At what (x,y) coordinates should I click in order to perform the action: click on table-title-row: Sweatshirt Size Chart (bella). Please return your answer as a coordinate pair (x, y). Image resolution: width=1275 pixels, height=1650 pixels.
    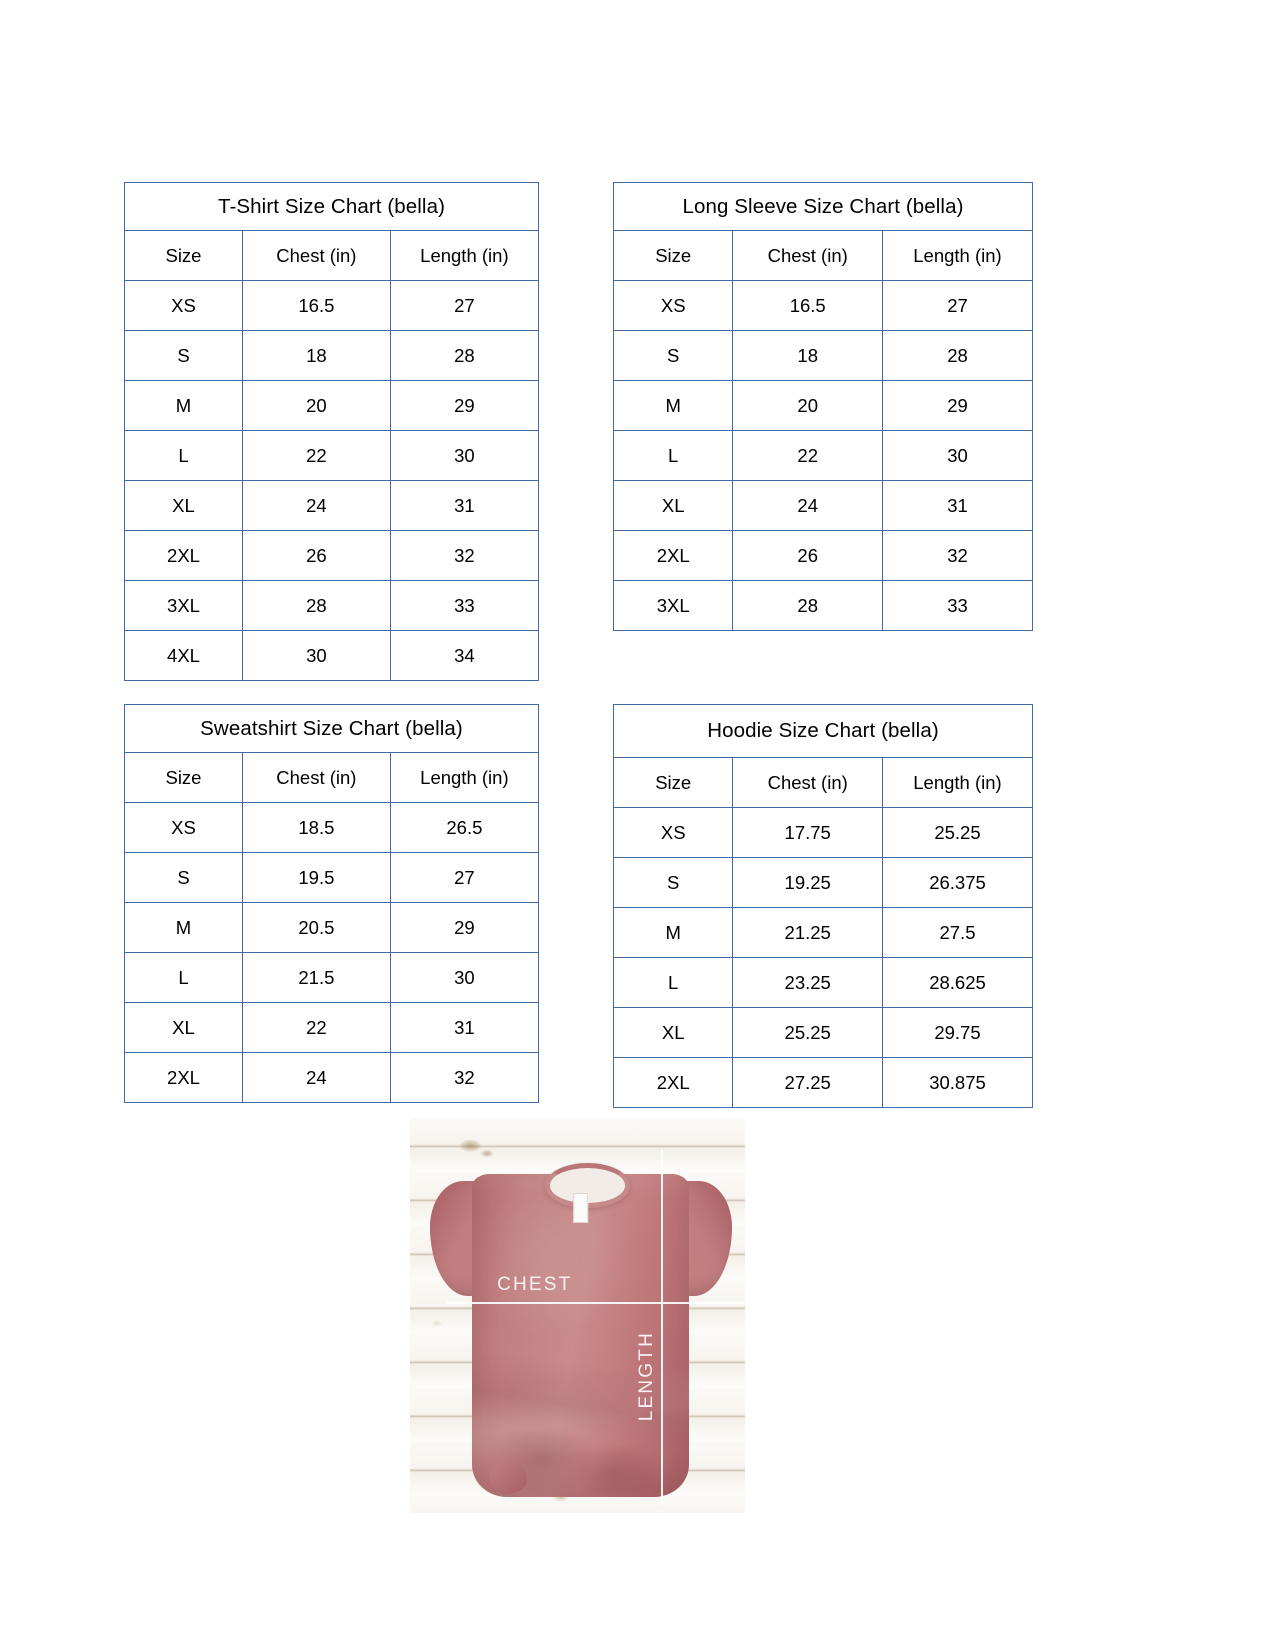
    Looking at the image, I should click on (331, 728).